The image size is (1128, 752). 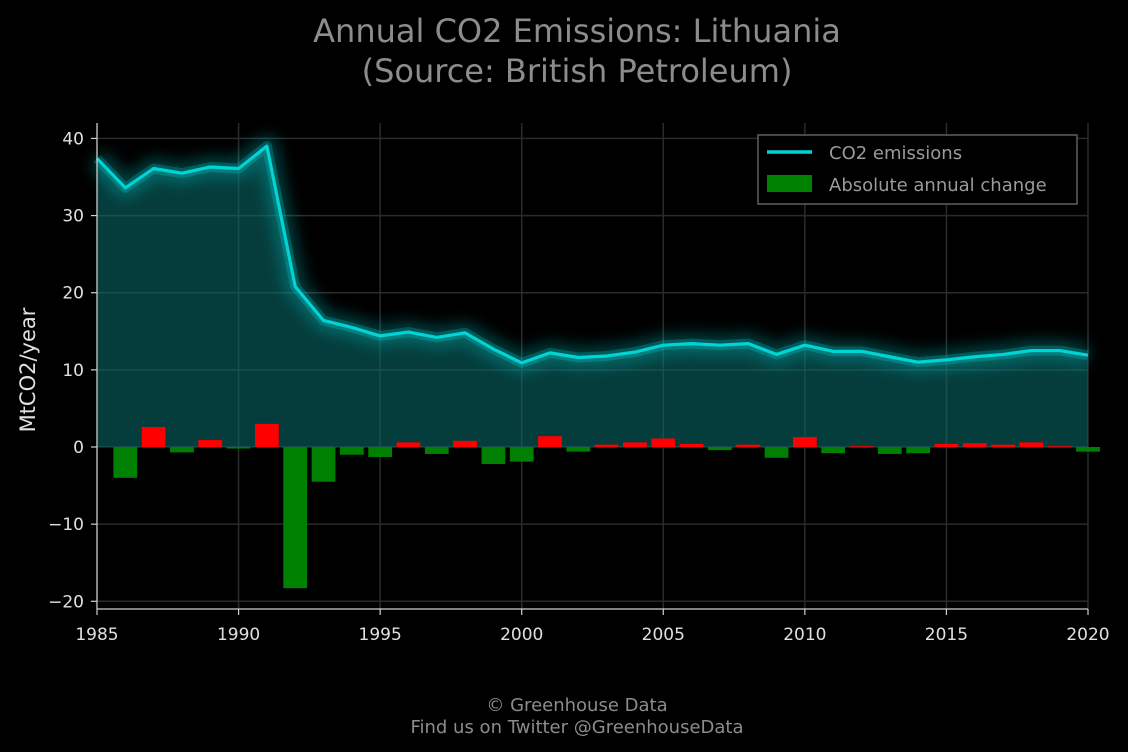 I want to click on y-tick-label: −20, so click(x=66, y=602).